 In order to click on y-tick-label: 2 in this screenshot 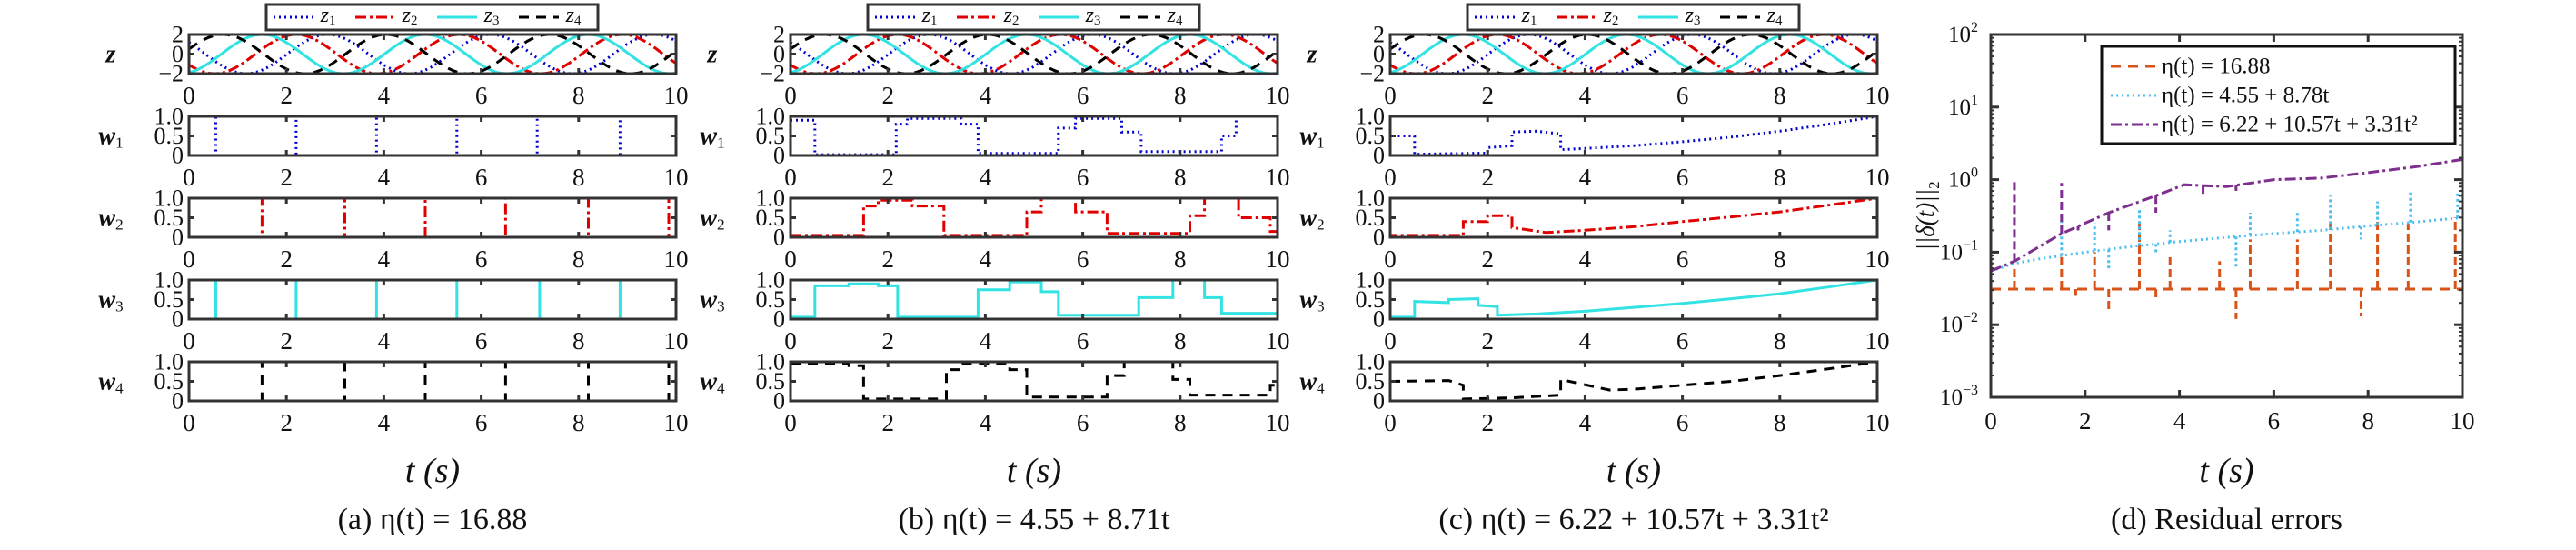, I will do `click(178, 35)`.